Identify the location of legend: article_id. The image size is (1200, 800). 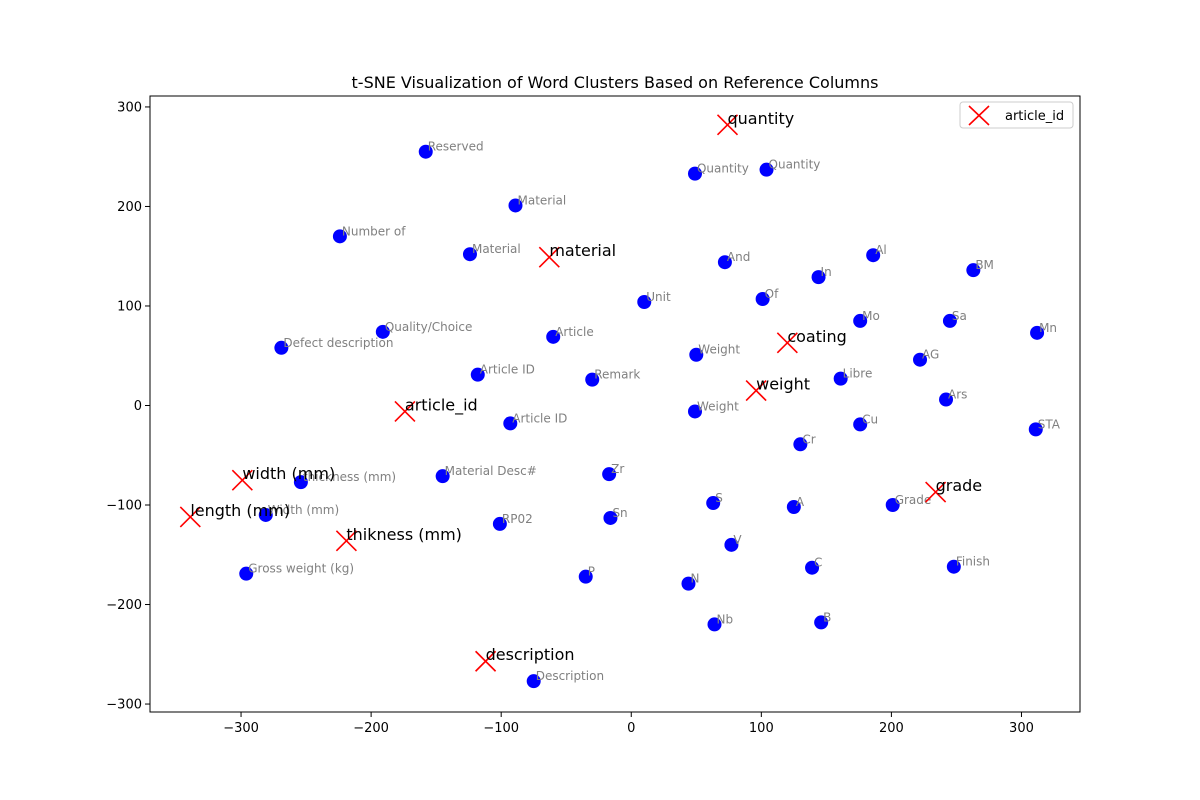
(1016, 115).